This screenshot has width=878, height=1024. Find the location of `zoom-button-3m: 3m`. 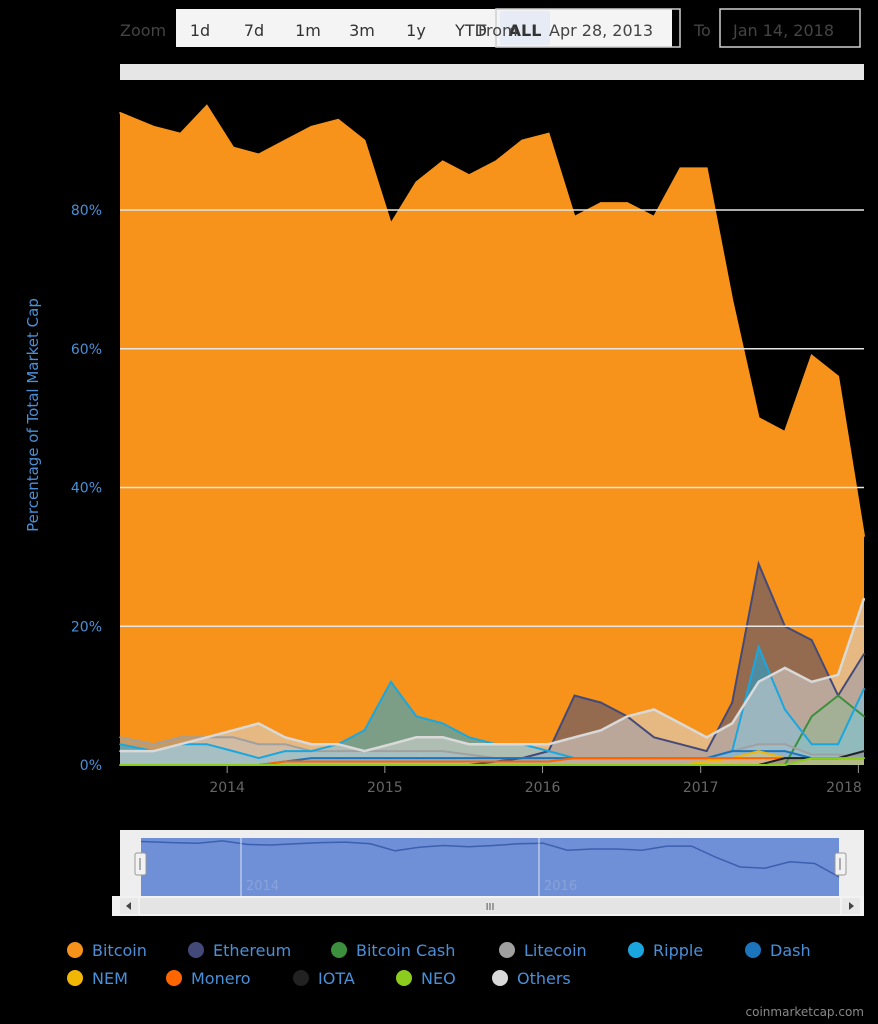

zoom-button-3m: 3m is located at coordinates (362, 30).